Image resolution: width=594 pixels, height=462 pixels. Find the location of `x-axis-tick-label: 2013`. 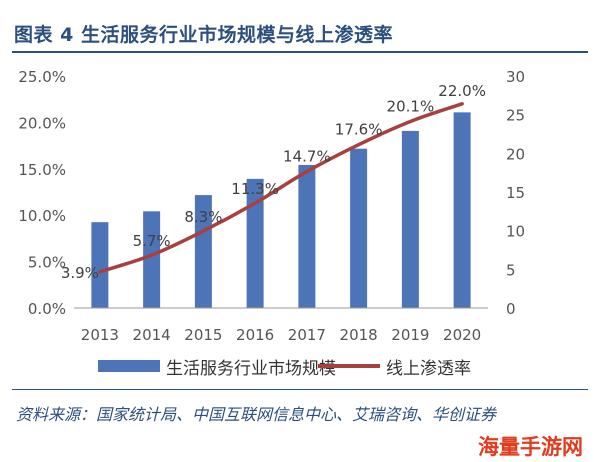

x-axis-tick-label: 2013 is located at coordinates (100, 335).